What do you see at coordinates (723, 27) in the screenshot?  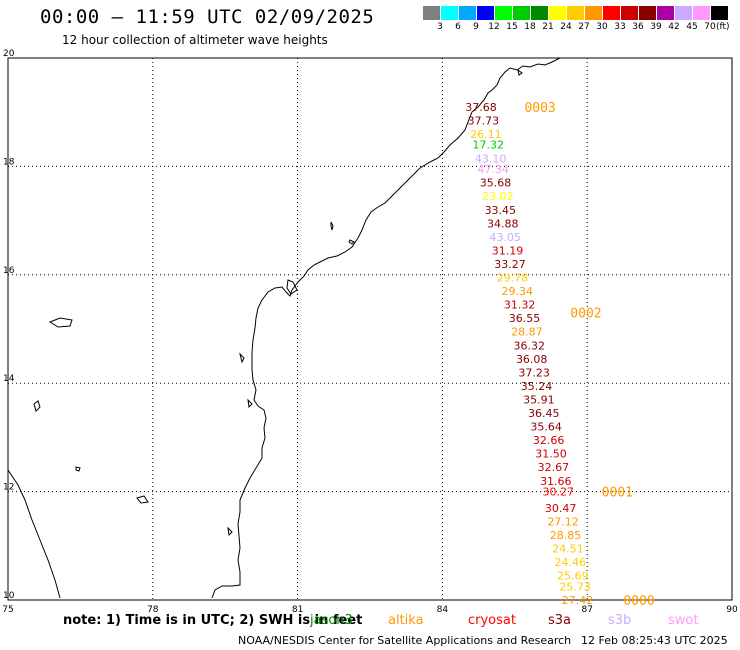 I see `scale-unit: (ft)` at bounding box center [723, 27].